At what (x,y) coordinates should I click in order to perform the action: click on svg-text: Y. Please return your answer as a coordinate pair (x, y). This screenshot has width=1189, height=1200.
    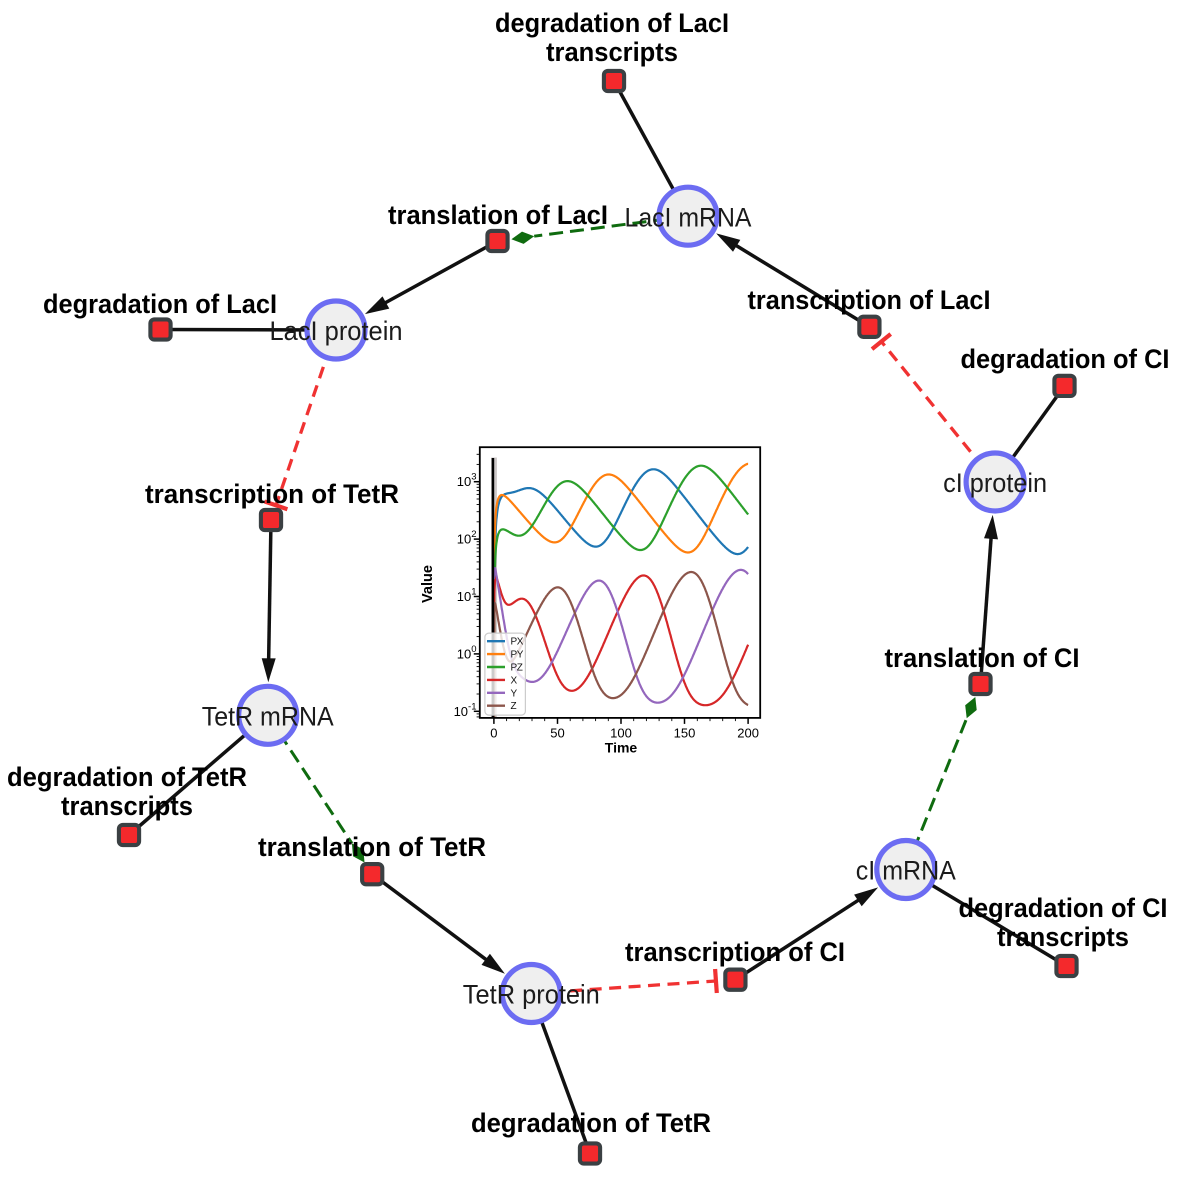
    Looking at the image, I should click on (514, 693).